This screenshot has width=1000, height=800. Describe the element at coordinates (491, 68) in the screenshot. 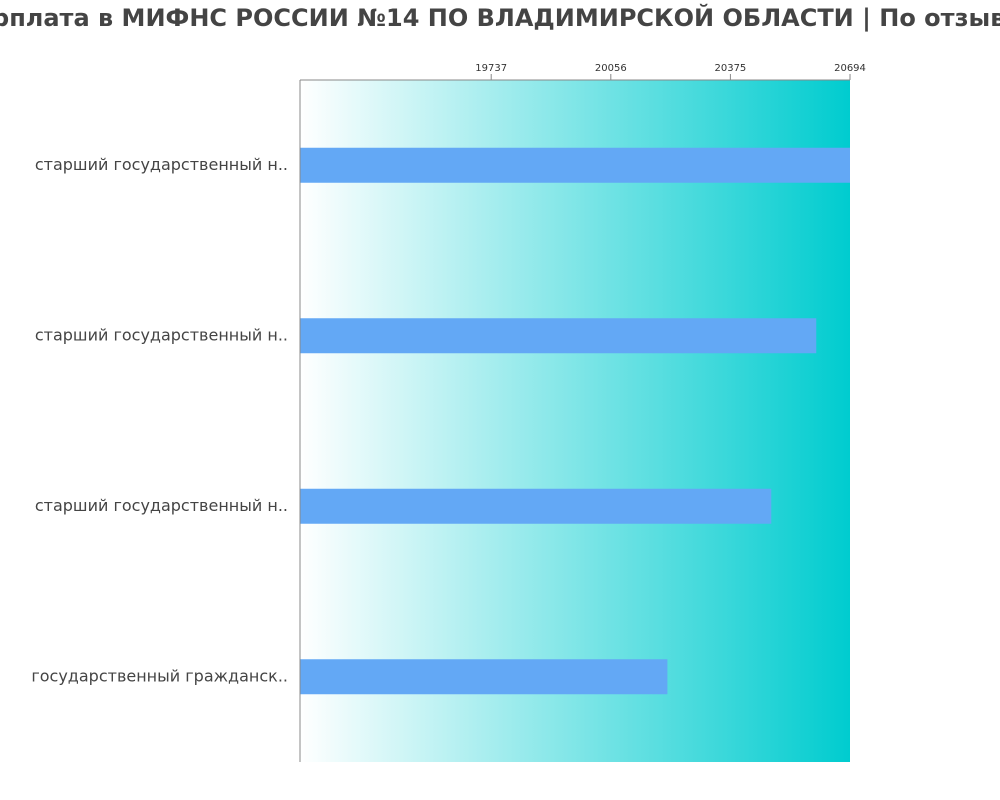

I see `x-tick-label-0: 19737` at that location.